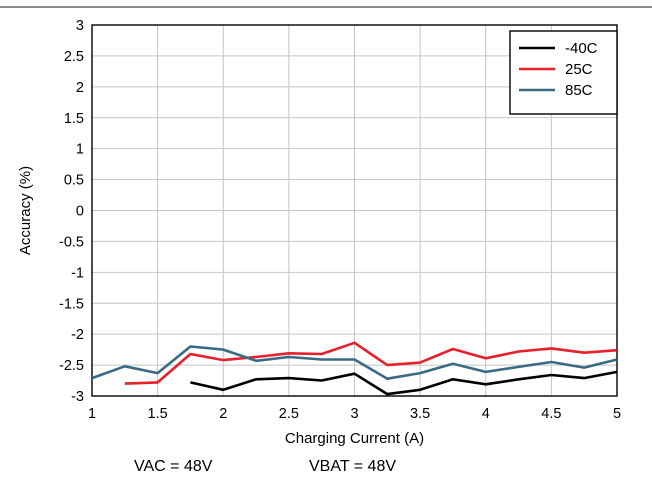 The image size is (652, 481). I want to click on x-tick-label: 1, so click(92, 414).